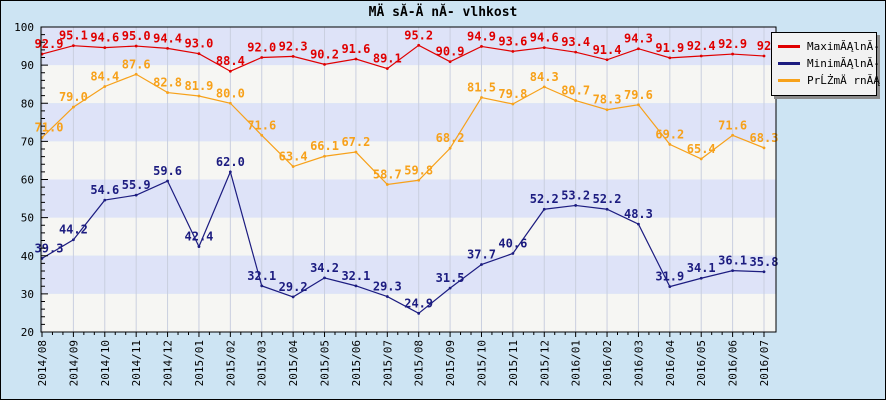  Describe the element at coordinates (843, 63) in the screenshot. I see `min-series-label: MinimĂĄlnĂ-` at that location.